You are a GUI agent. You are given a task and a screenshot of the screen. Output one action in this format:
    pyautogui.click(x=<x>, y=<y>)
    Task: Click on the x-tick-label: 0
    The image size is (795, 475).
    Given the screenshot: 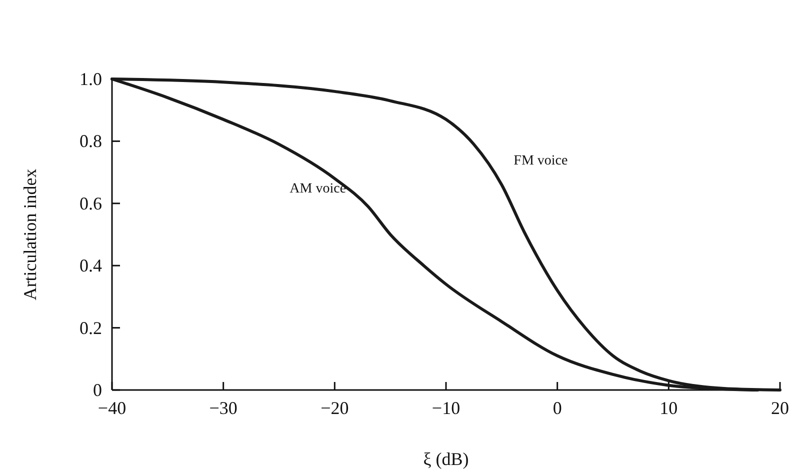 What is the action you would take?
    pyautogui.click(x=557, y=408)
    